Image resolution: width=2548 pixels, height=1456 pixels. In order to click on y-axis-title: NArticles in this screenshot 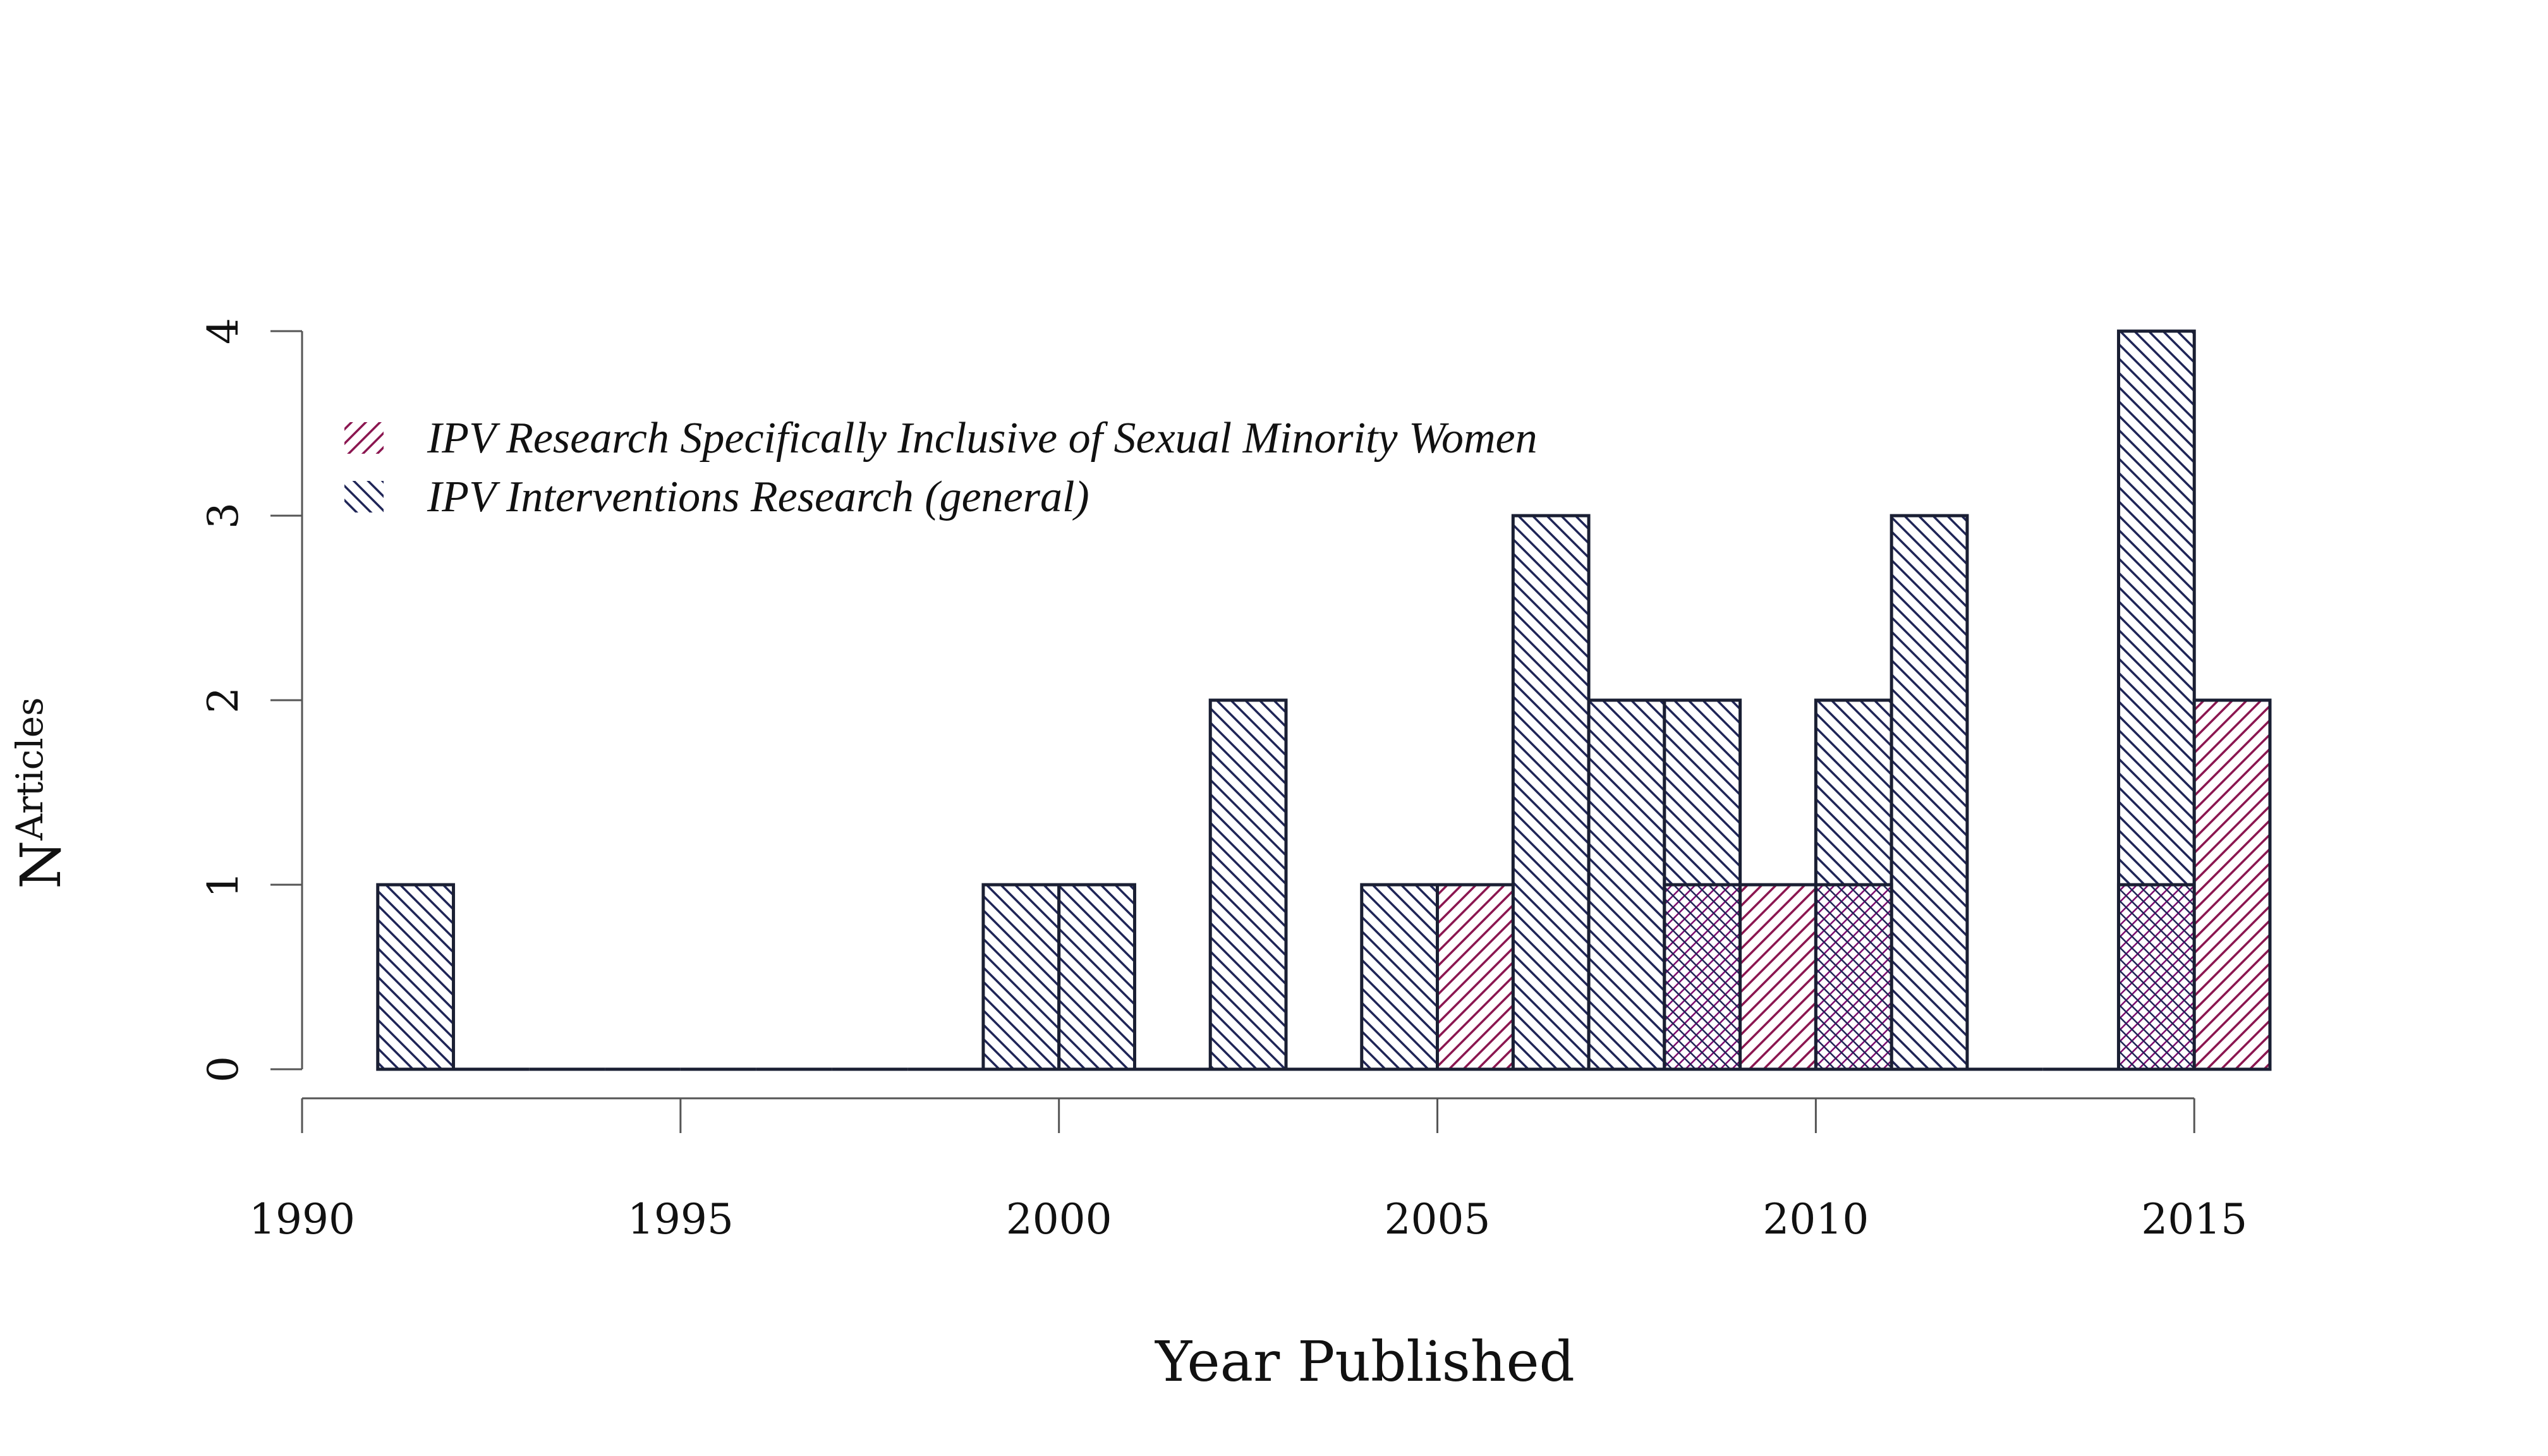, I will do `click(40, 793)`.